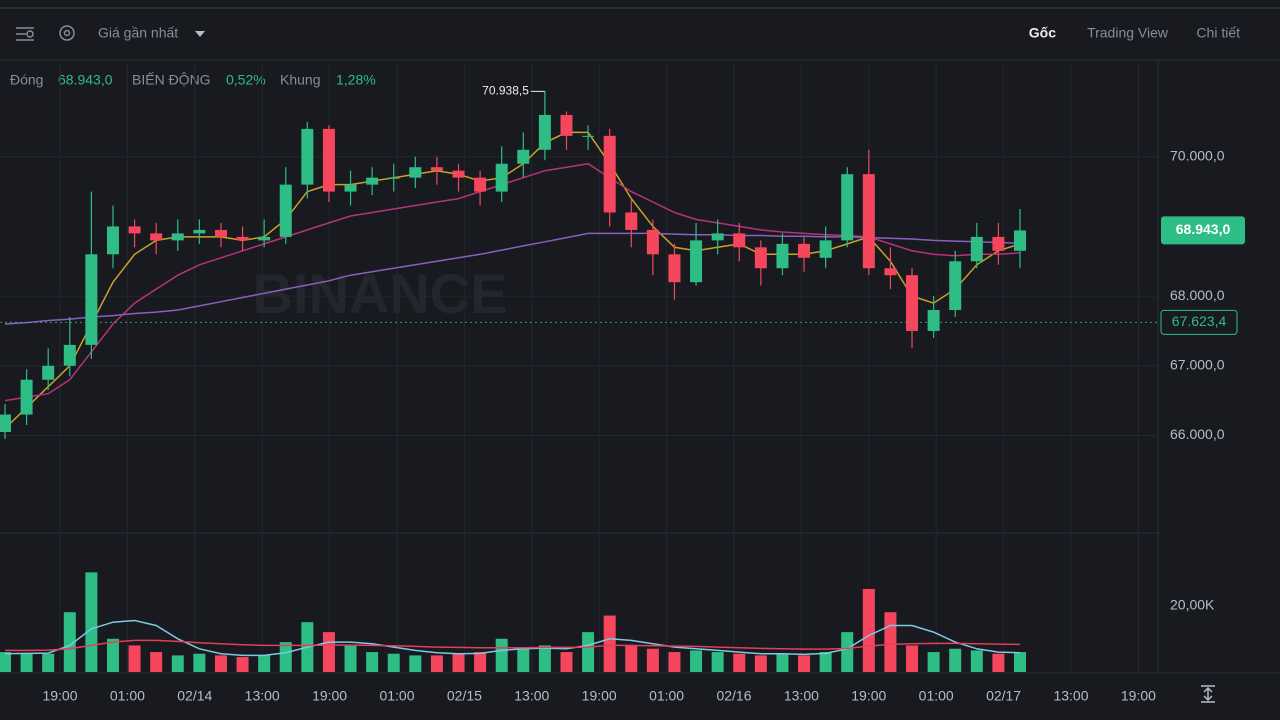 This screenshot has width=1280, height=720. Describe the element at coordinates (1003, 696) in the screenshot. I see `x-tick-label: 02/17` at that location.